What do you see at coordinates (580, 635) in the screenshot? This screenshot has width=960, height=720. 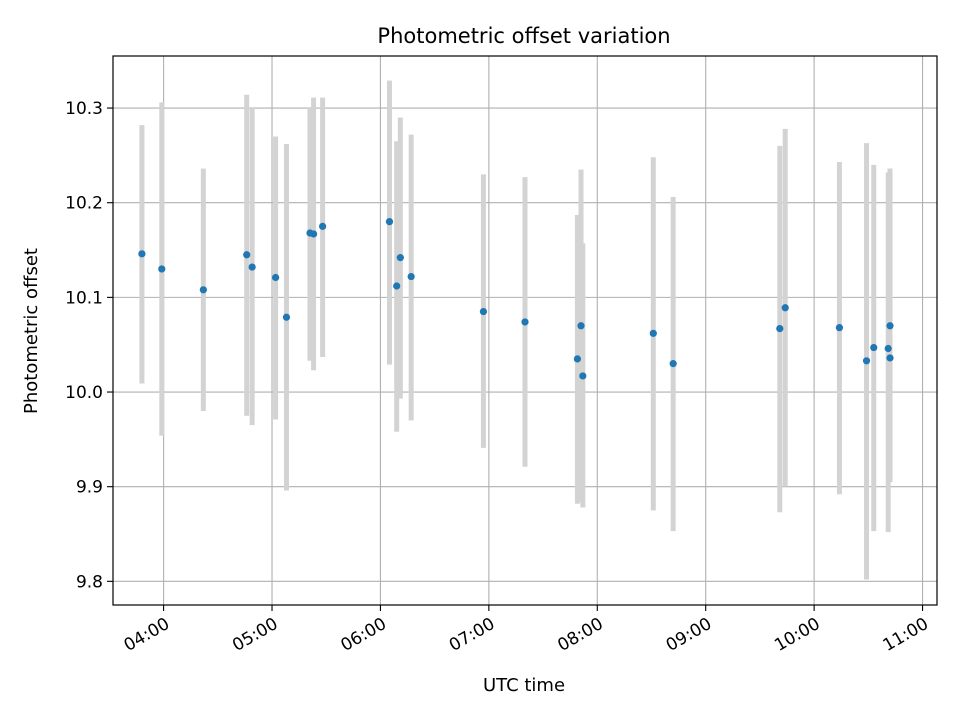 I see `x-tick-label: 08:00` at bounding box center [580, 635].